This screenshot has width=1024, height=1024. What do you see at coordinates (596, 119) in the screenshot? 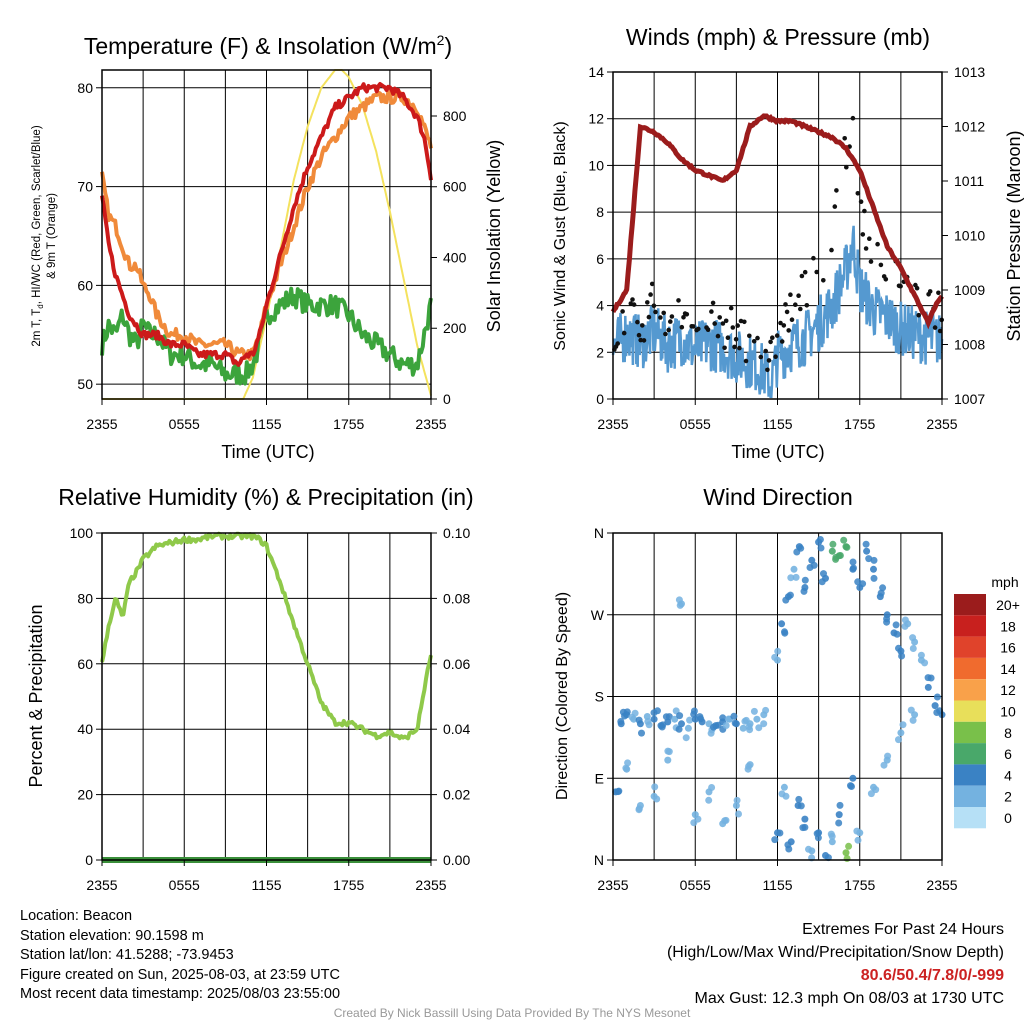
I see `y-tick-label: 12` at bounding box center [596, 119].